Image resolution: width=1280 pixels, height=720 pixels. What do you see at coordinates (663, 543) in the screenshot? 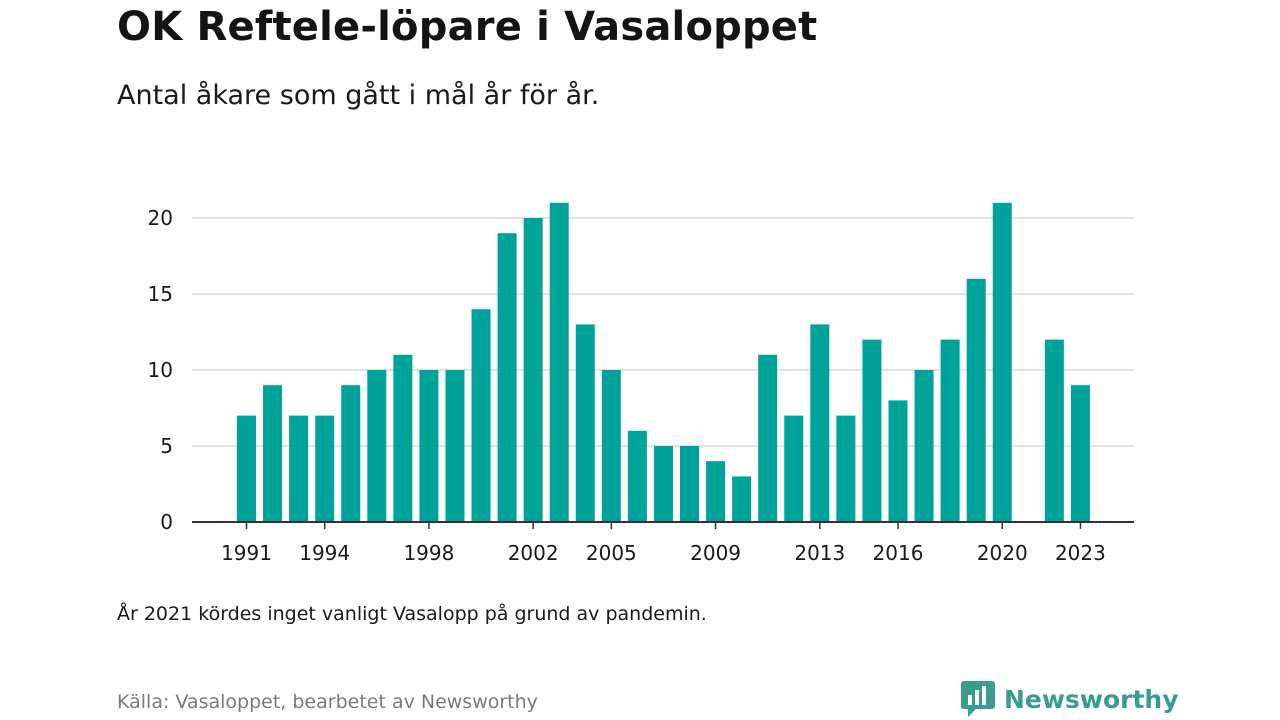
I see `x-axis-ticks: 1991 1994 1998 2002 2005 2009 2013 2016 2020 2023` at bounding box center [663, 543].